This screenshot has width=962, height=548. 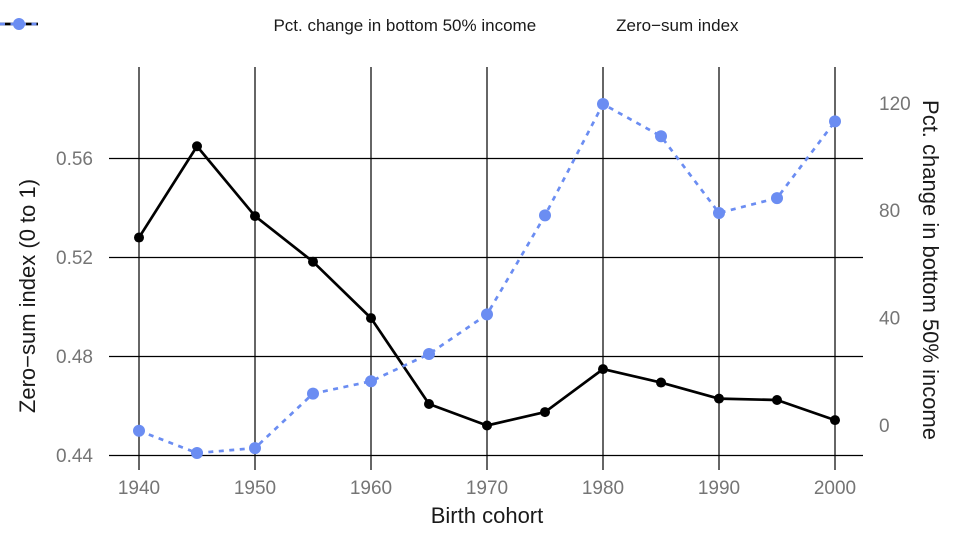 What do you see at coordinates (405, 25) in the screenshot?
I see `legend-label-pct-change: Pct. change in bottom 50% income` at bounding box center [405, 25].